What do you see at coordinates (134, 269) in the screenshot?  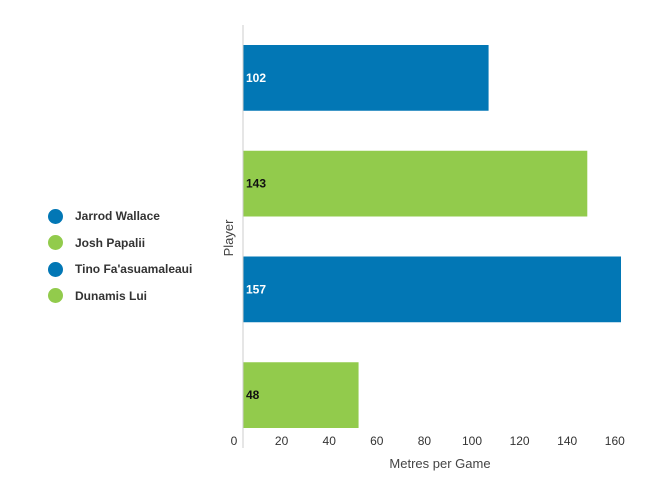 I see `legend-label: Tino Fa'asuamaleaui` at bounding box center [134, 269].